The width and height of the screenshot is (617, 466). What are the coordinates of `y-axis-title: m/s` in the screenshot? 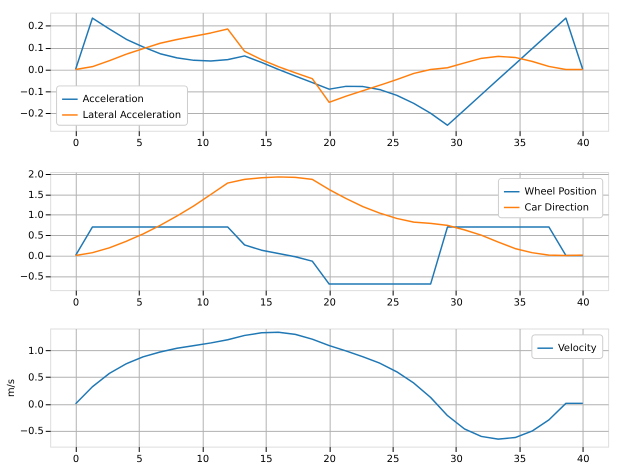 It's located at (11, 388).